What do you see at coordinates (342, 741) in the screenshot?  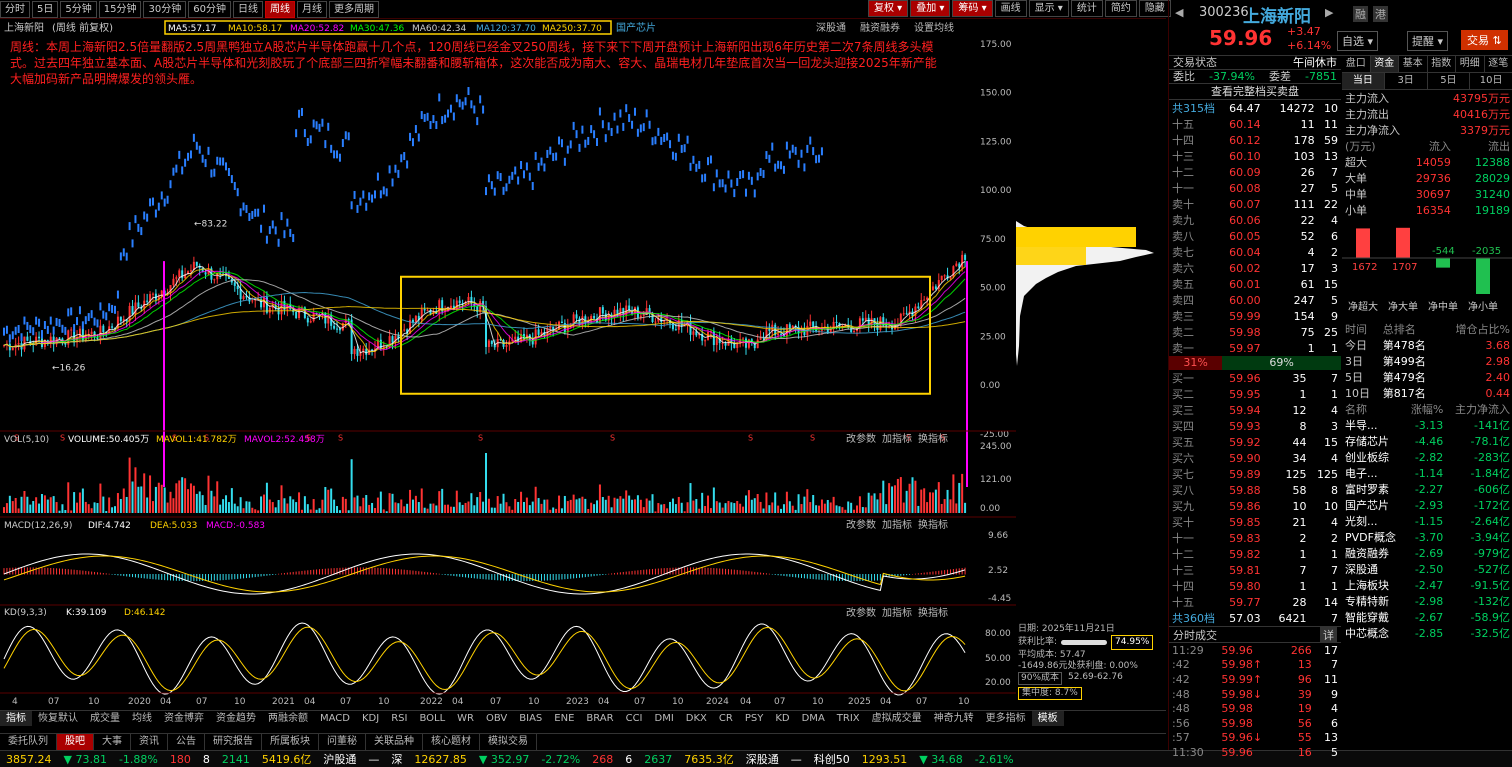 I see `info-tab-7: 问董秘` at bounding box center [342, 741].